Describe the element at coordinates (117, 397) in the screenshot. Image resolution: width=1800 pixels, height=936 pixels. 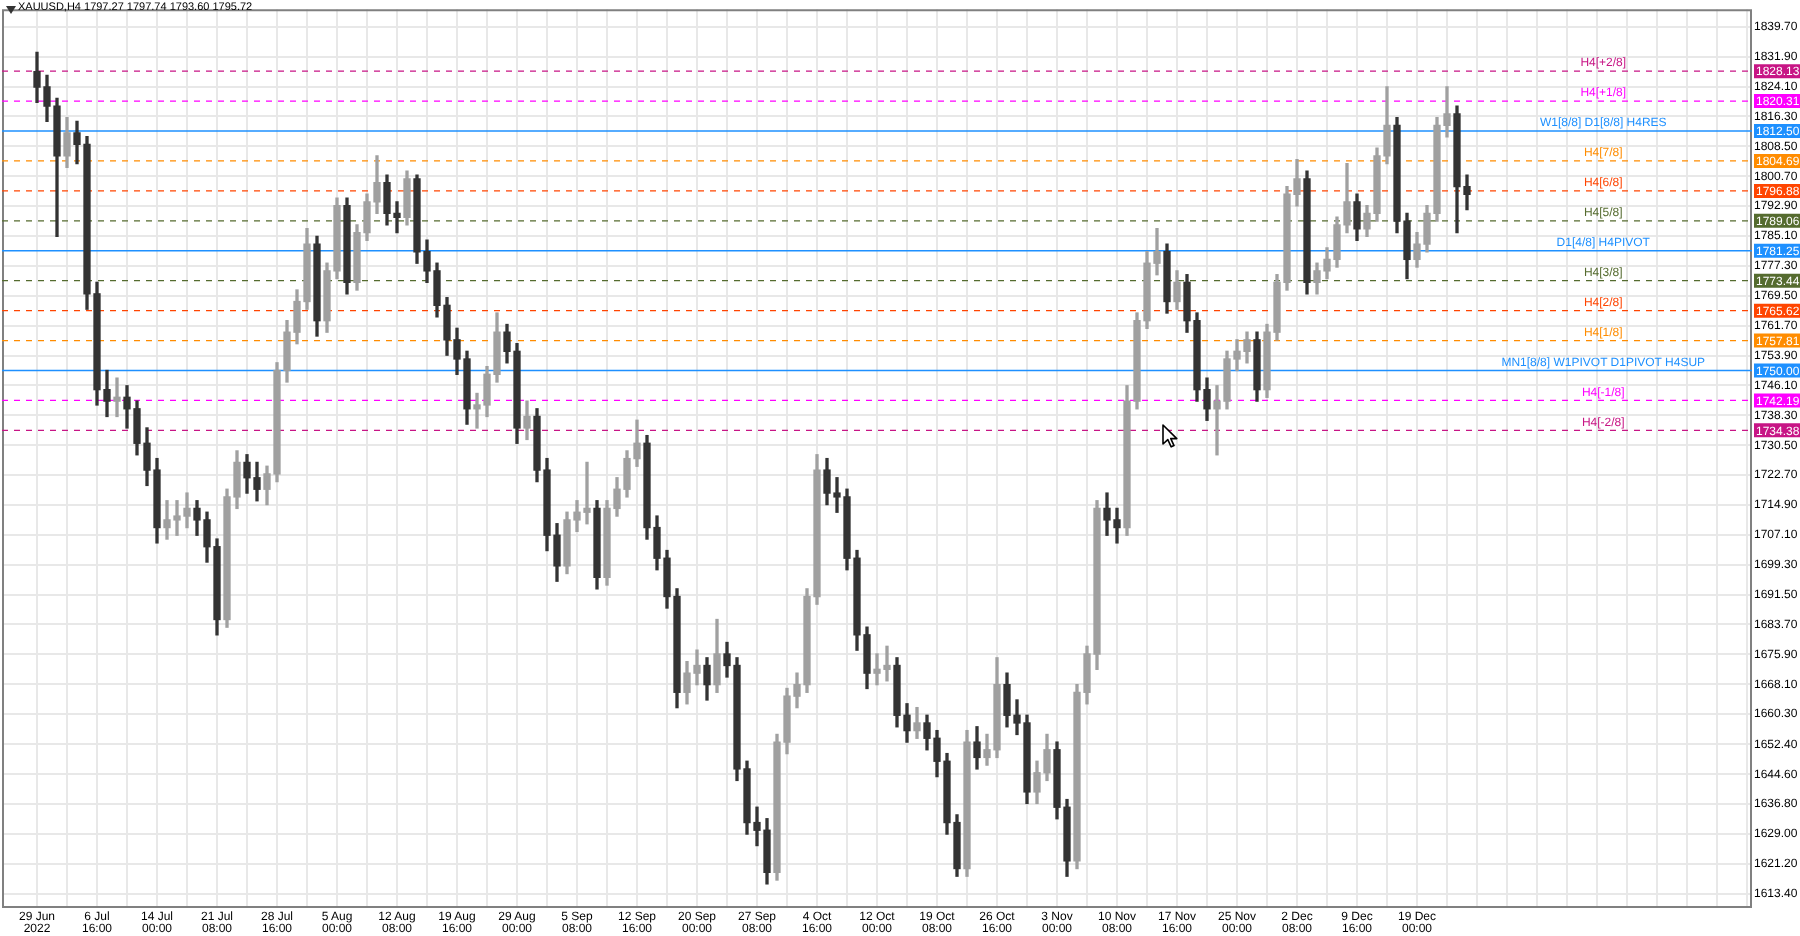
I see `candlestick` at that location.